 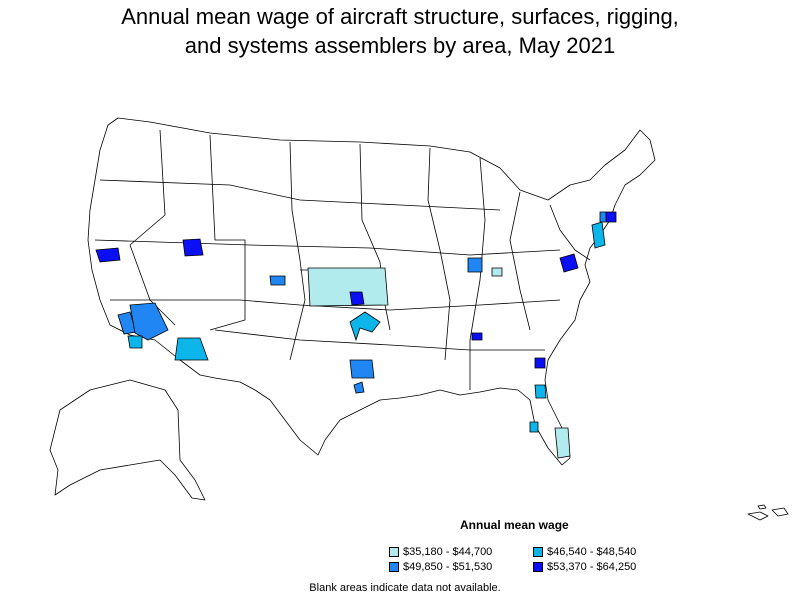 What do you see at coordinates (477, 336) in the screenshot?
I see `area-tennessee` at bounding box center [477, 336].